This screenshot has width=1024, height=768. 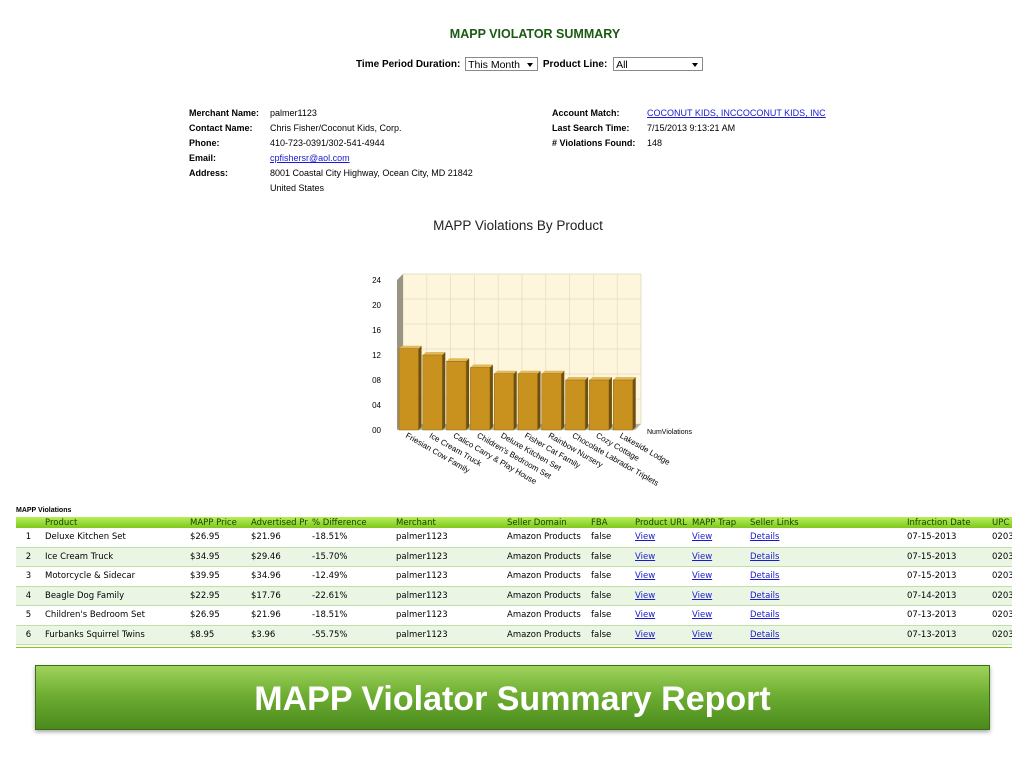 I want to click on column-header: FBA, so click(x=609, y=522).